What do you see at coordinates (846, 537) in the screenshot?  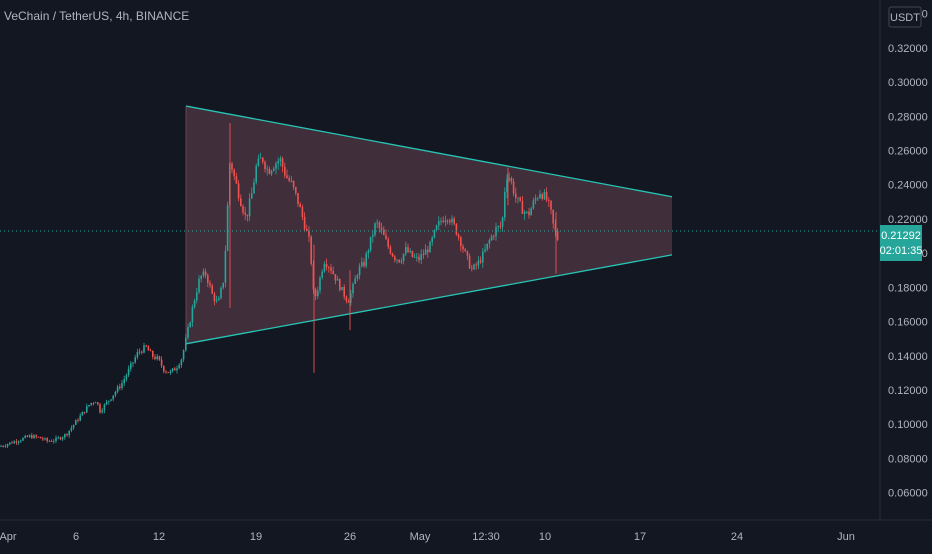 I see `time-tick-label: Jun` at bounding box center [846, 537].